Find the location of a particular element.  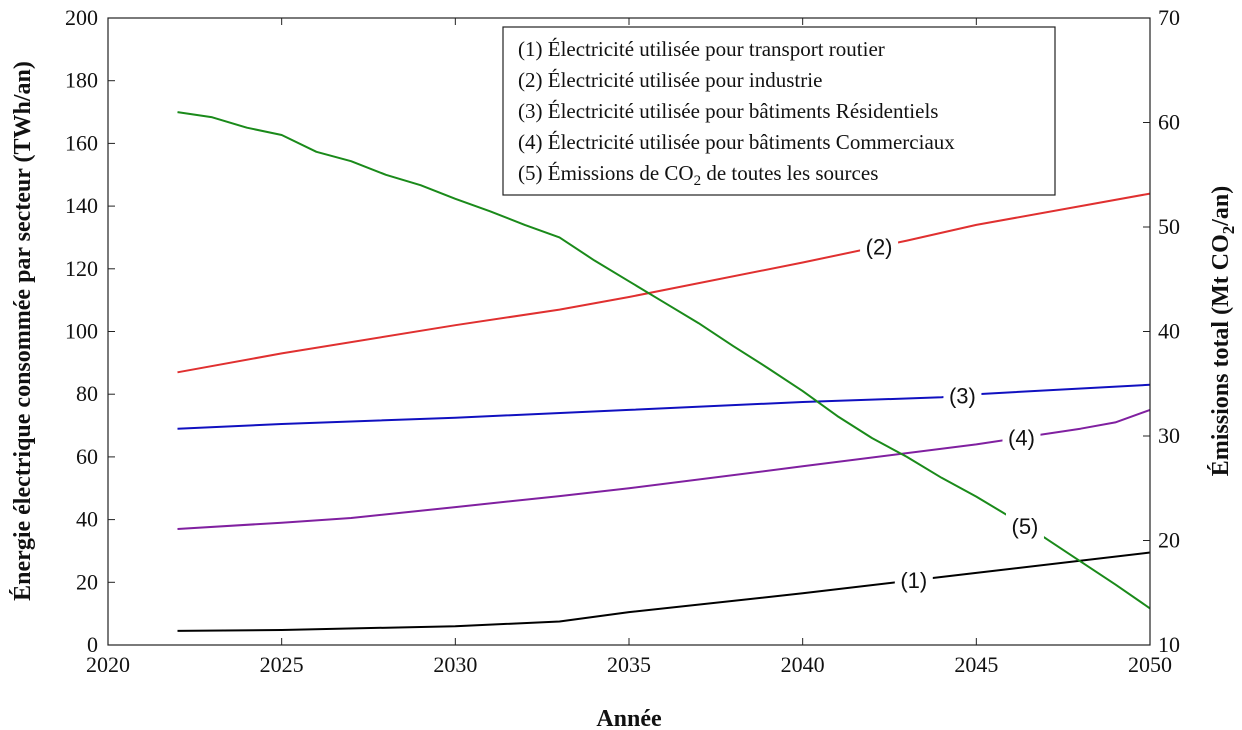

y-left-tick-label: 200 is located at coordinates (81, 17).